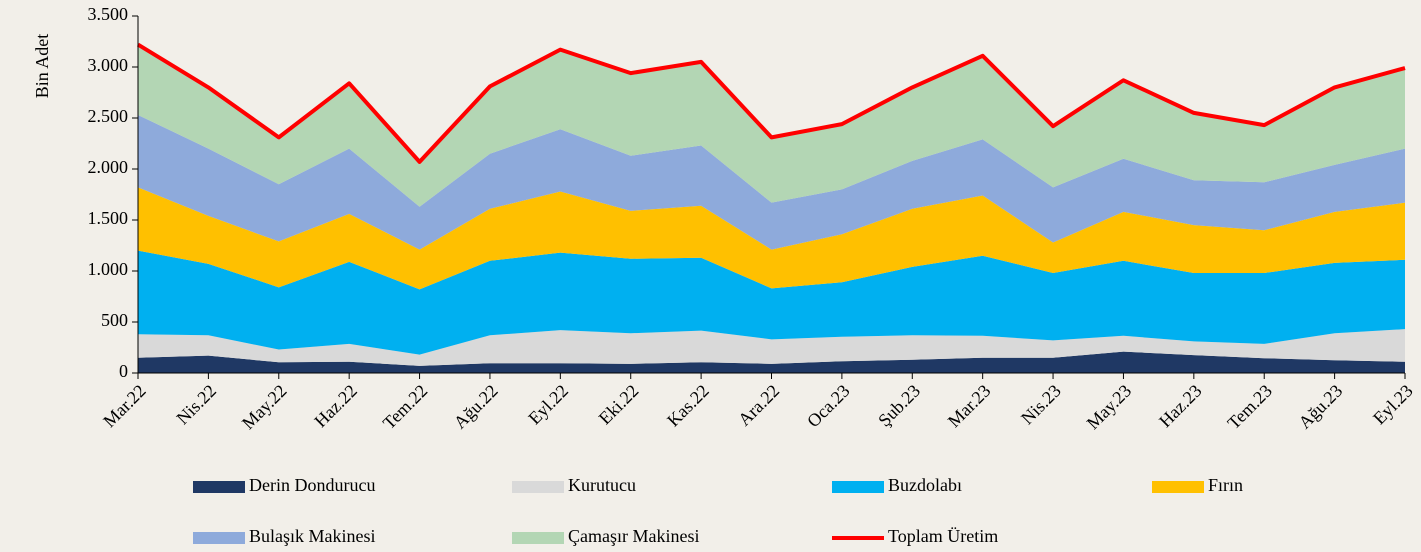  I want to click on x-tick-label: Haz.22, so click(335, 406).